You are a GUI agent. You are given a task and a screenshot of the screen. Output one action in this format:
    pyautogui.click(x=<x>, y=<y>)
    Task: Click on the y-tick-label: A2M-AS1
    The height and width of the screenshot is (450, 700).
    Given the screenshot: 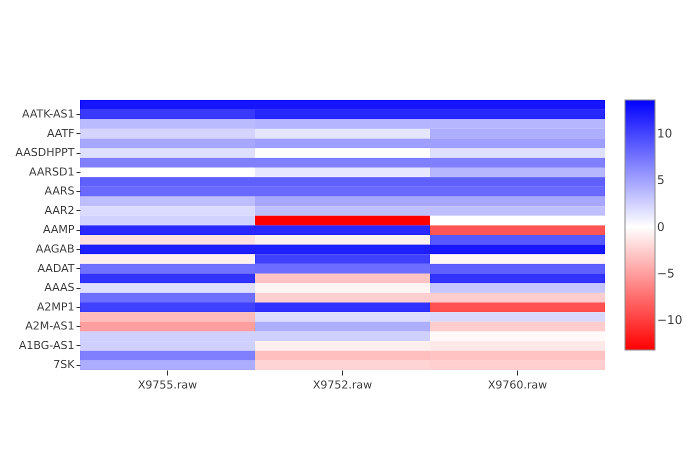 What is the action you would take?
    pyautogui.click(x=49, y=326)
    